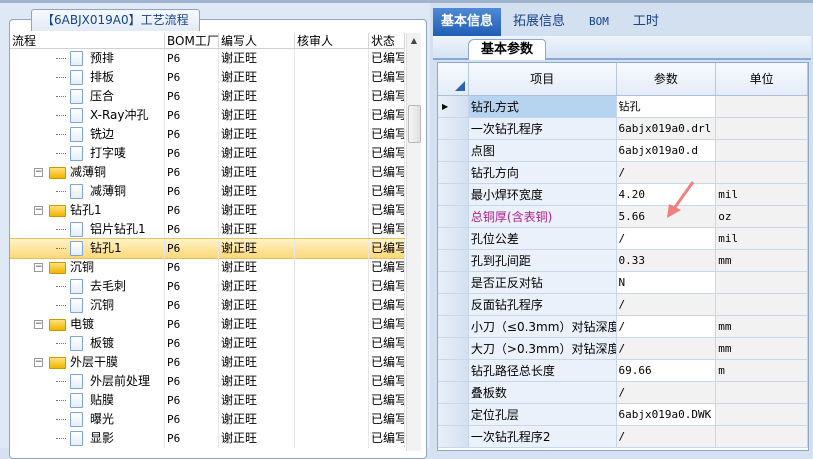  I want to click on param-row: 孔位公差 / mil, so click(623, 239).